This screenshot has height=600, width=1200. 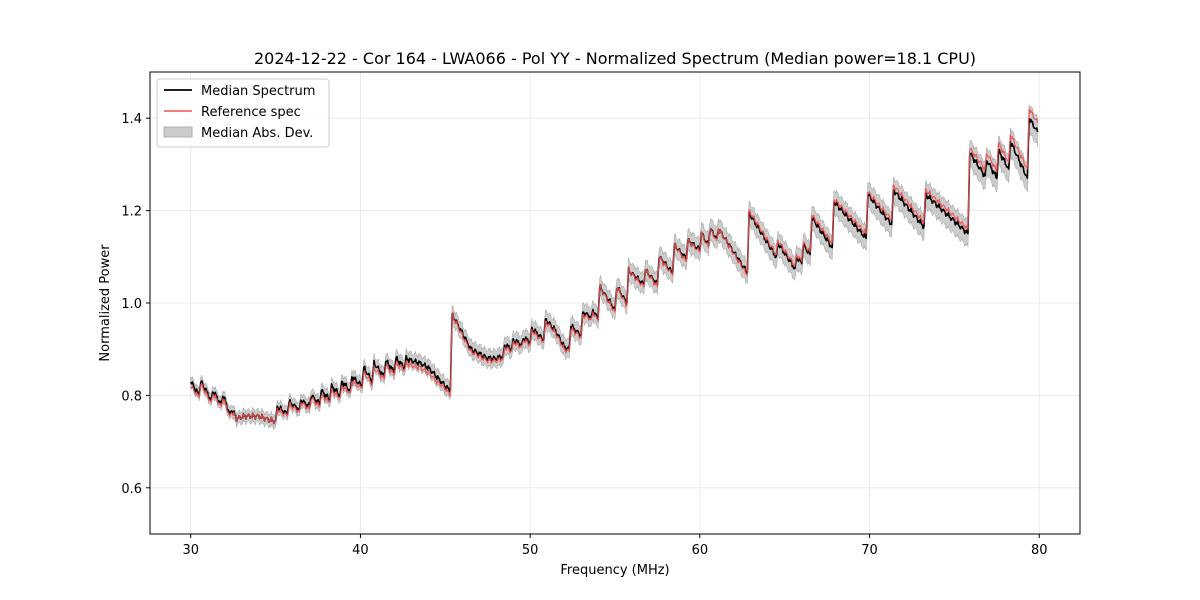 I want to click on x-tick-label: 30, so click(x=190, y=550).